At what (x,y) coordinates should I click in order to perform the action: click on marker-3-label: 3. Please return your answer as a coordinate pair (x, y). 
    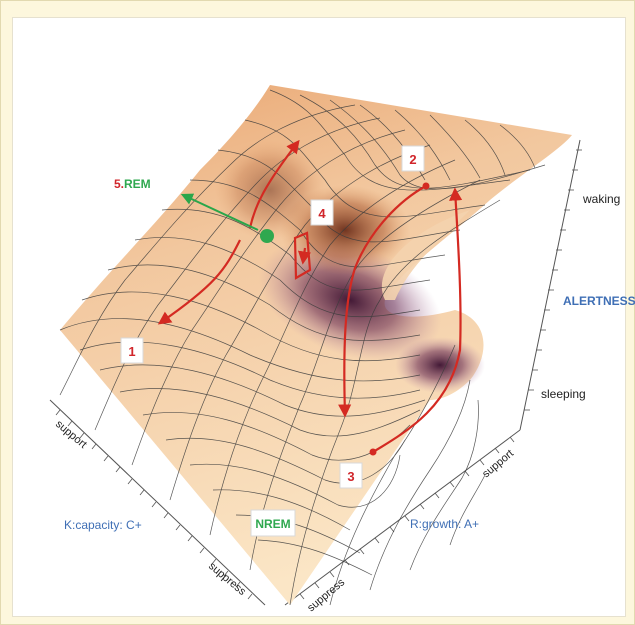
    Looking at the image, I should click on (350, 476).